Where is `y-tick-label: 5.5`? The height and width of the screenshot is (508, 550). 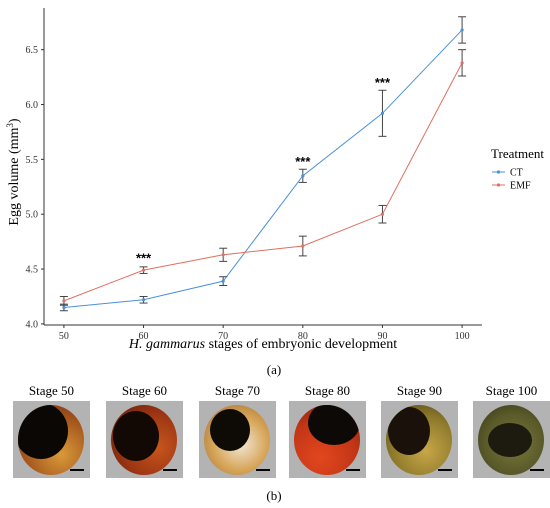 y-tick-label: 5.5 is located at coordinates (32, 160).